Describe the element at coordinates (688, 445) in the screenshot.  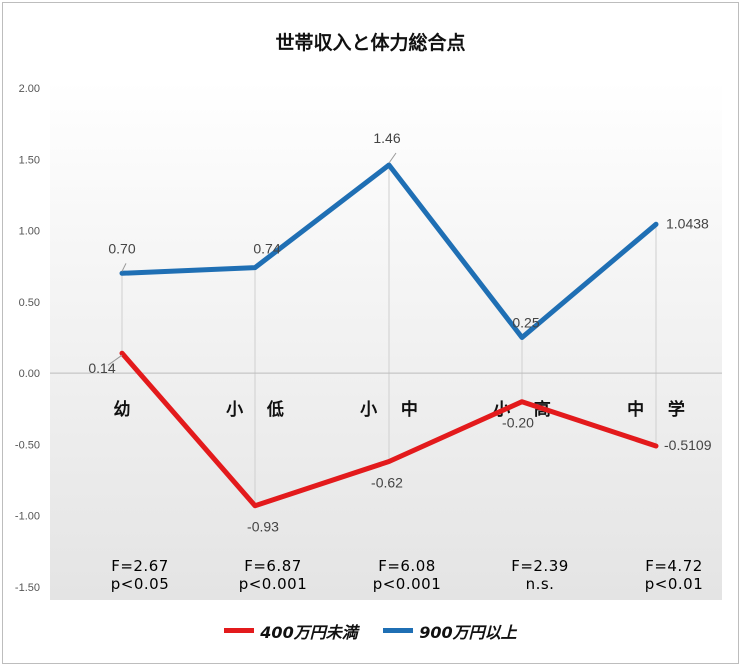
I see `data-label: -0.5109` at that location.